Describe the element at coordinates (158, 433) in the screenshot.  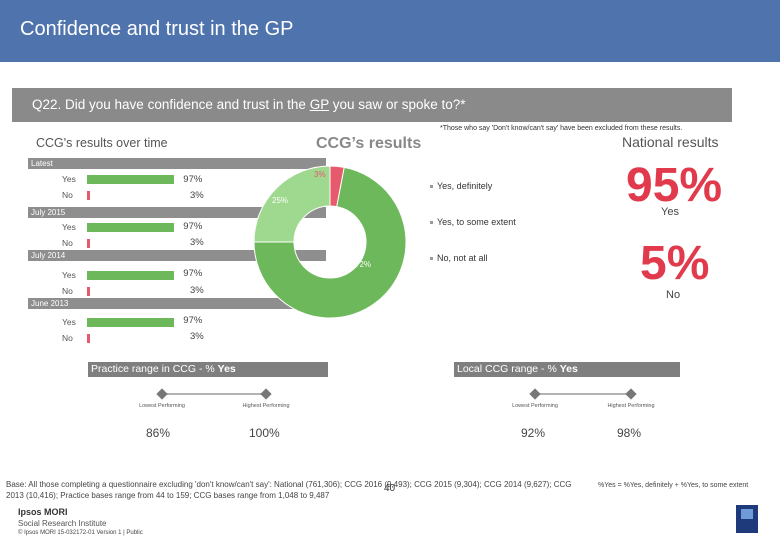
I see `practice-lowest-value: 86%` at that location.